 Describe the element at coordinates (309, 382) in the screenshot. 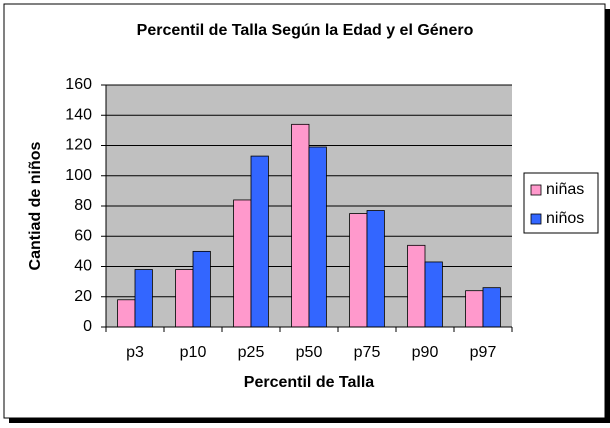

I see `x-axis-label: Percentil de Talla` at that location.